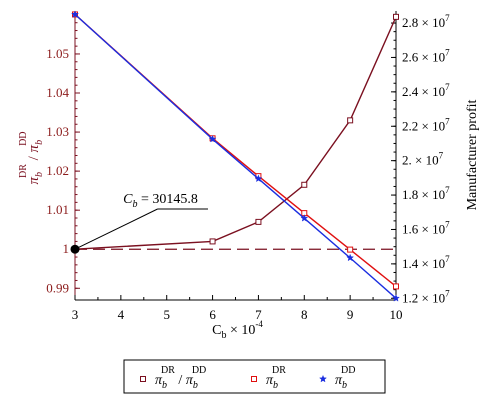 This screenshot has height=400, width=500. What do you see at coordinates (426, 296) in the screenshot?
I see `y-right-tick-label: 1.2 × 10⁷` at bounding box center [426, 296].